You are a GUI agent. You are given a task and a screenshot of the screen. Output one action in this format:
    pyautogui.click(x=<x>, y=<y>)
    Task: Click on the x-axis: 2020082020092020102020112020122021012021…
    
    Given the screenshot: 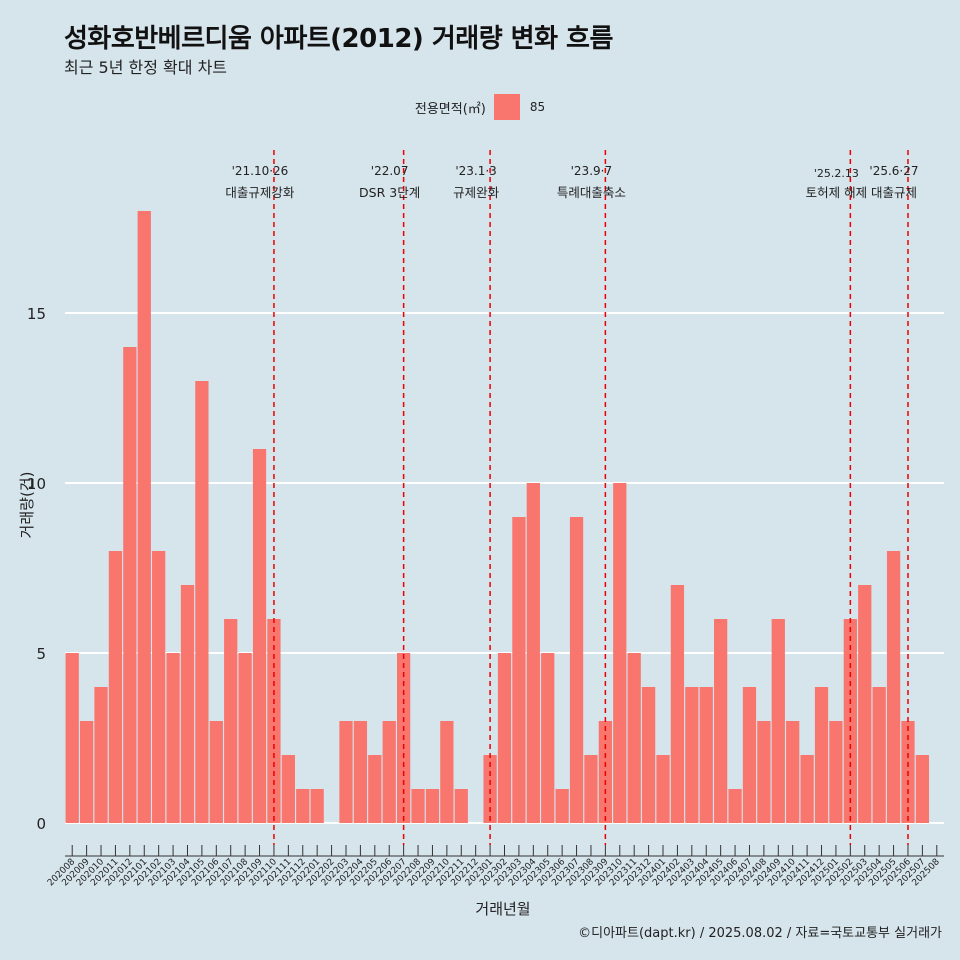 What is the action you would take?
    pyautogui.click(x=495, y=866)
    